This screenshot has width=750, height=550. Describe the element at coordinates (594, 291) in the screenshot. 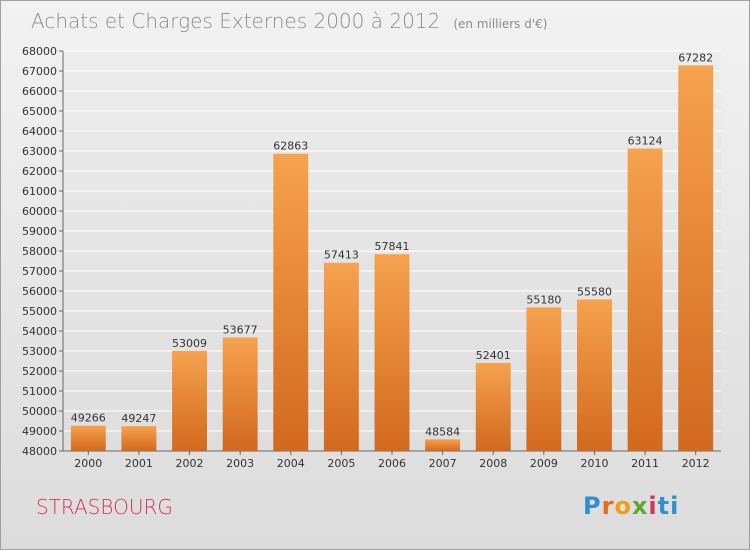

I see `data-label-2010: 55580` at that location.